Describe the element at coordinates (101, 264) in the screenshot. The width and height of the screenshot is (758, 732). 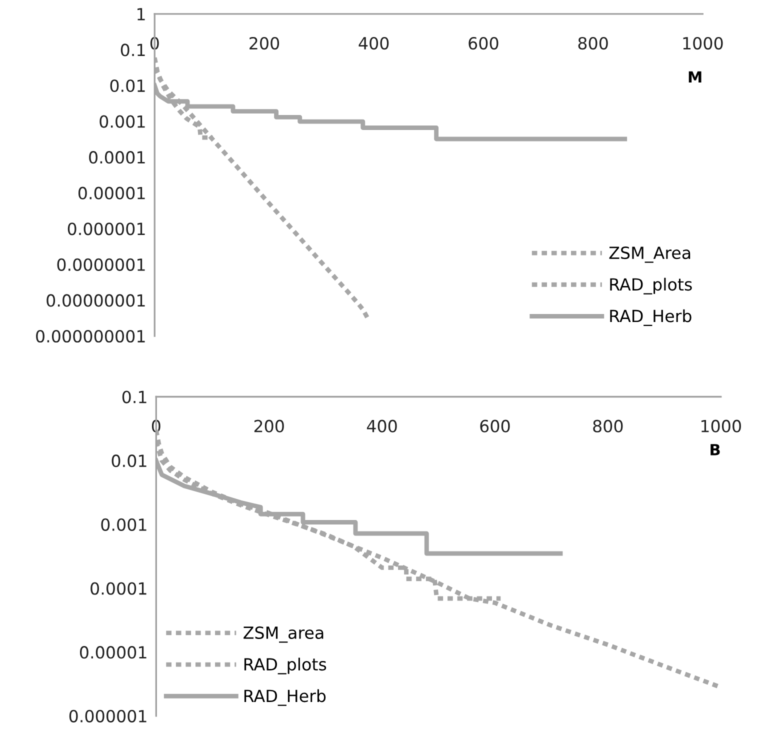
I see `y-tick-label: 0.0000001` at that location.